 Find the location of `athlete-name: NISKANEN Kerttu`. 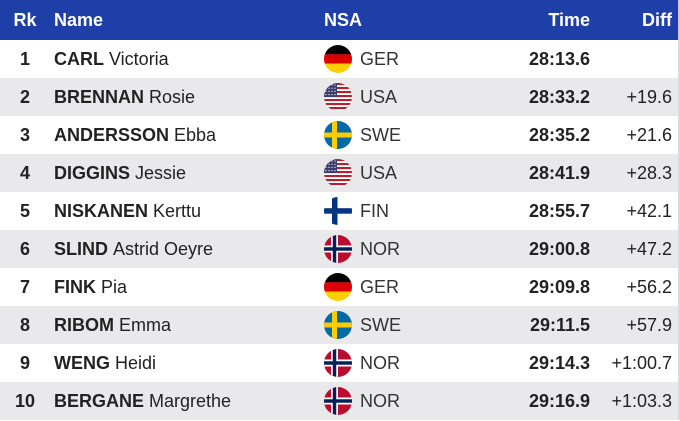

athlete-name: NISKANEN Kerttu is located at coordinates (127, 211).